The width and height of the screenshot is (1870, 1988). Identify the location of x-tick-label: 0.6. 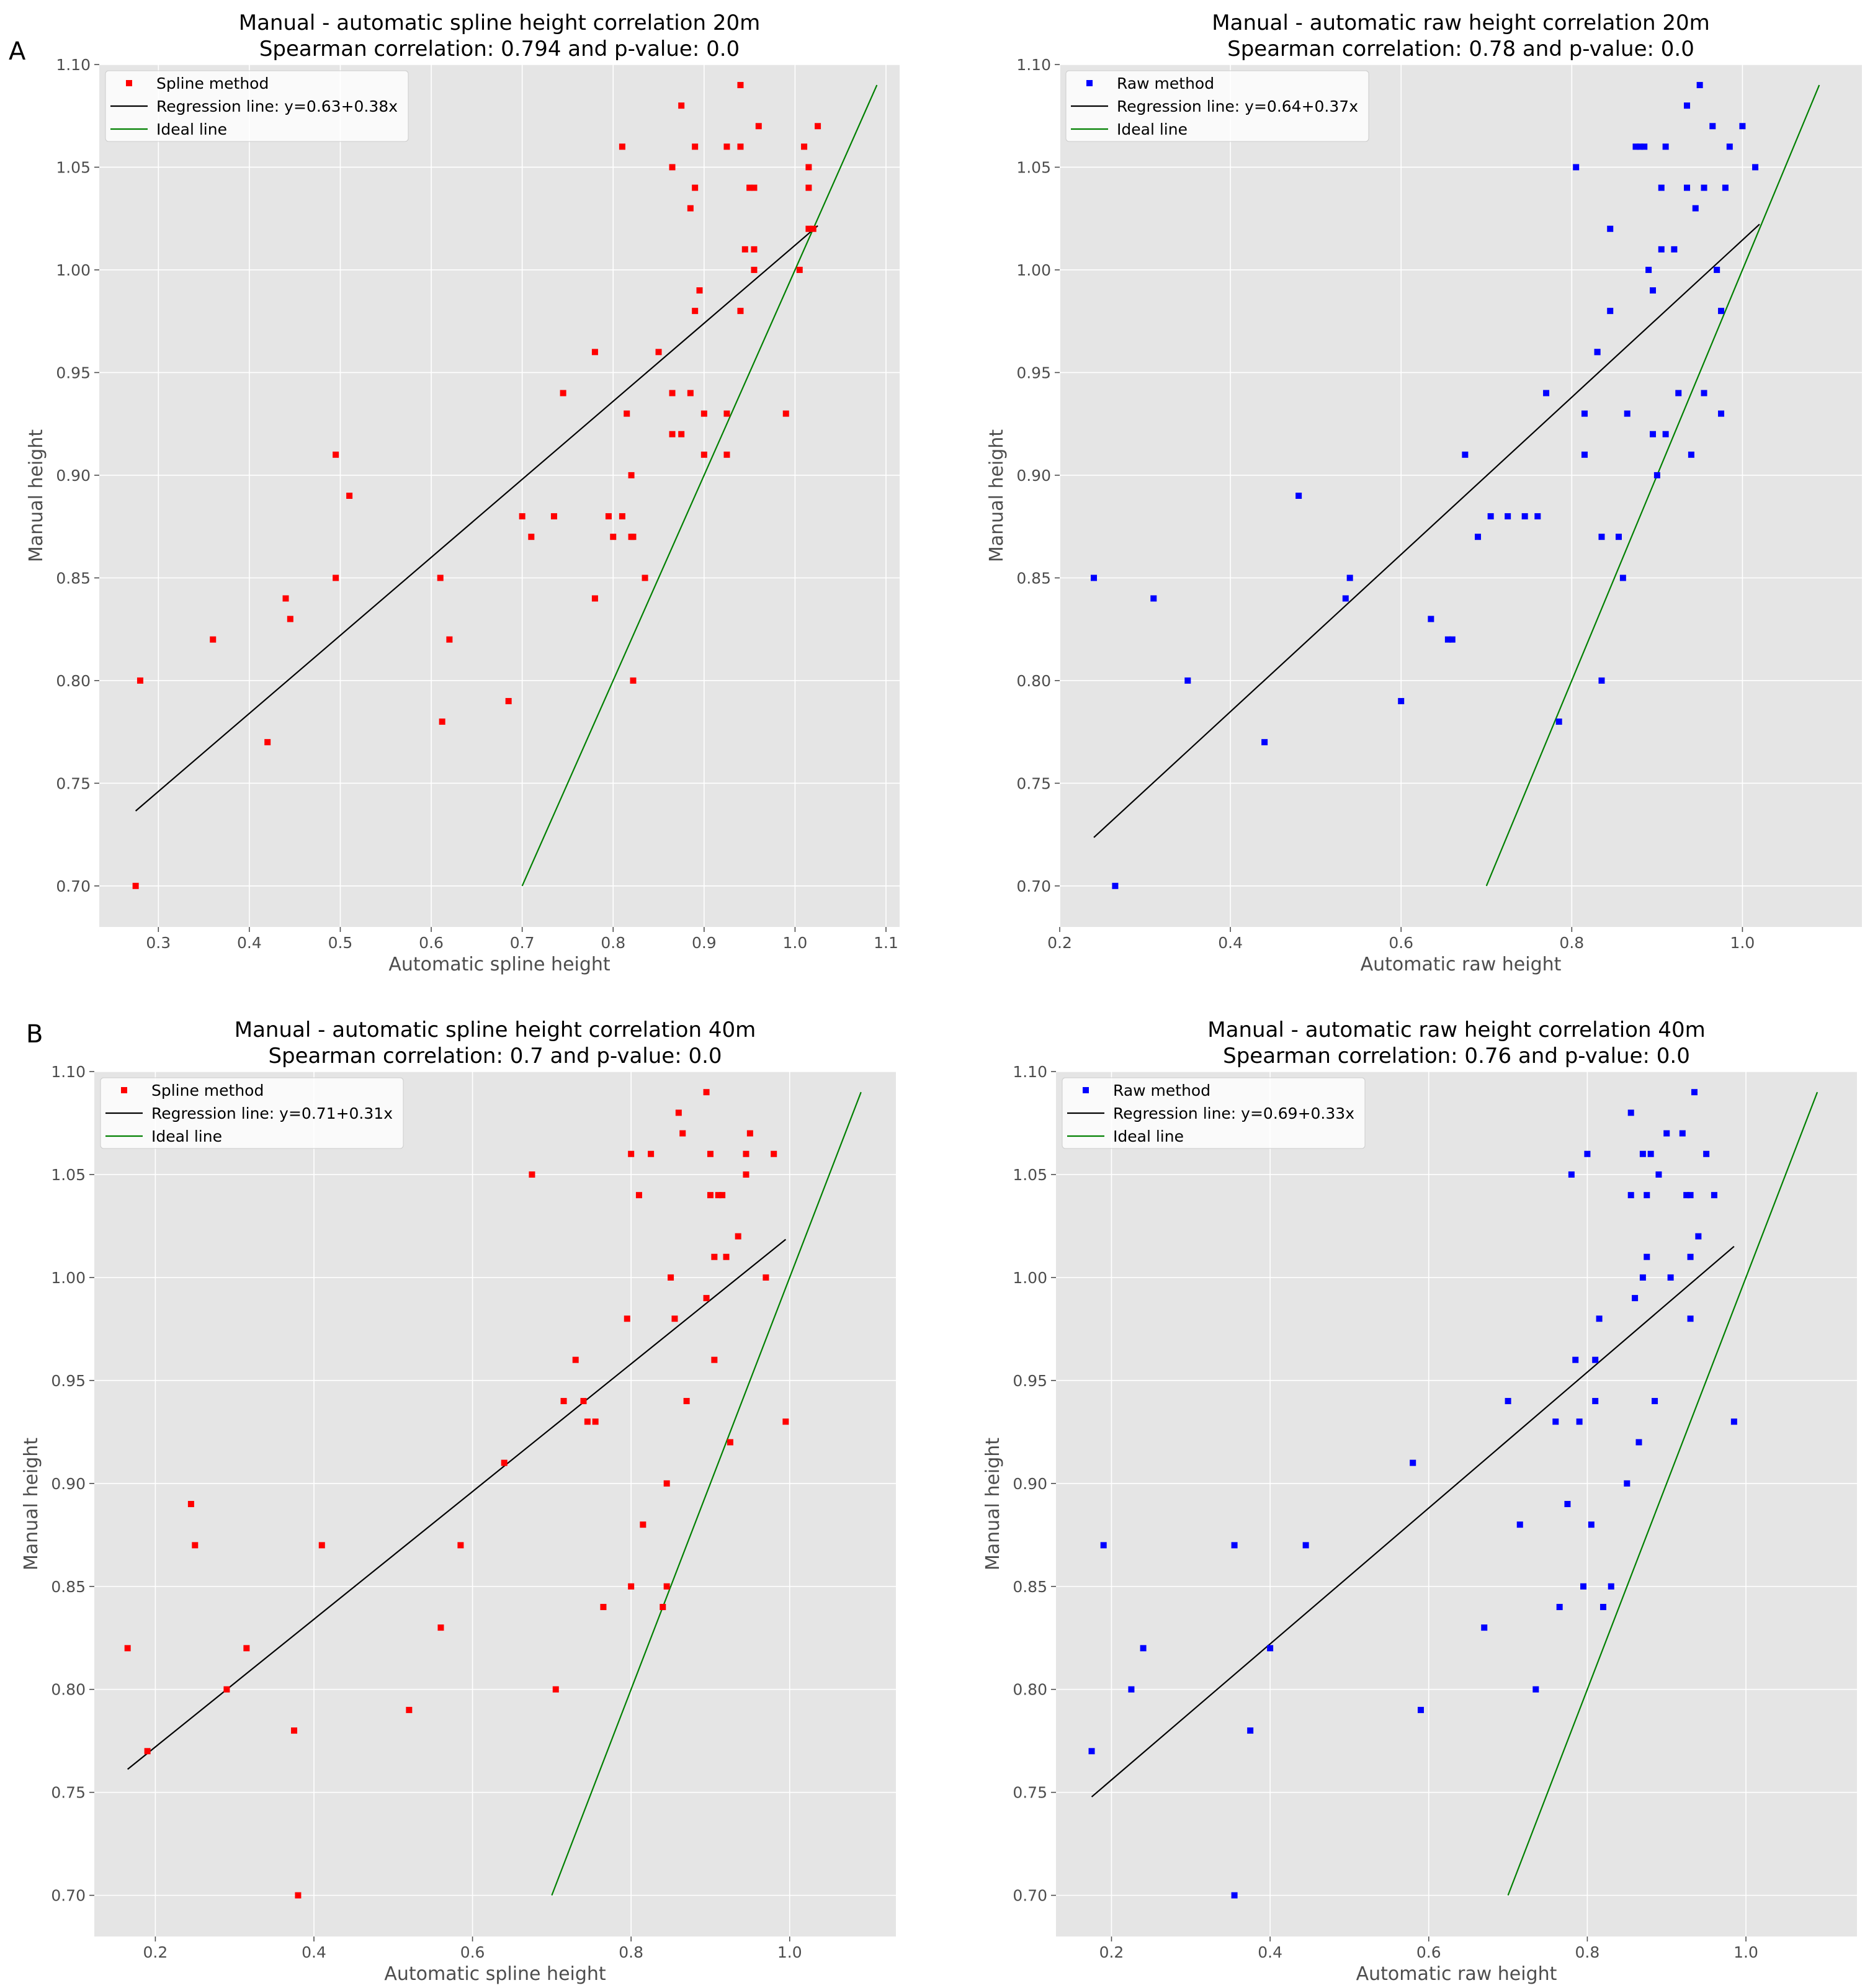
(473, 1952).